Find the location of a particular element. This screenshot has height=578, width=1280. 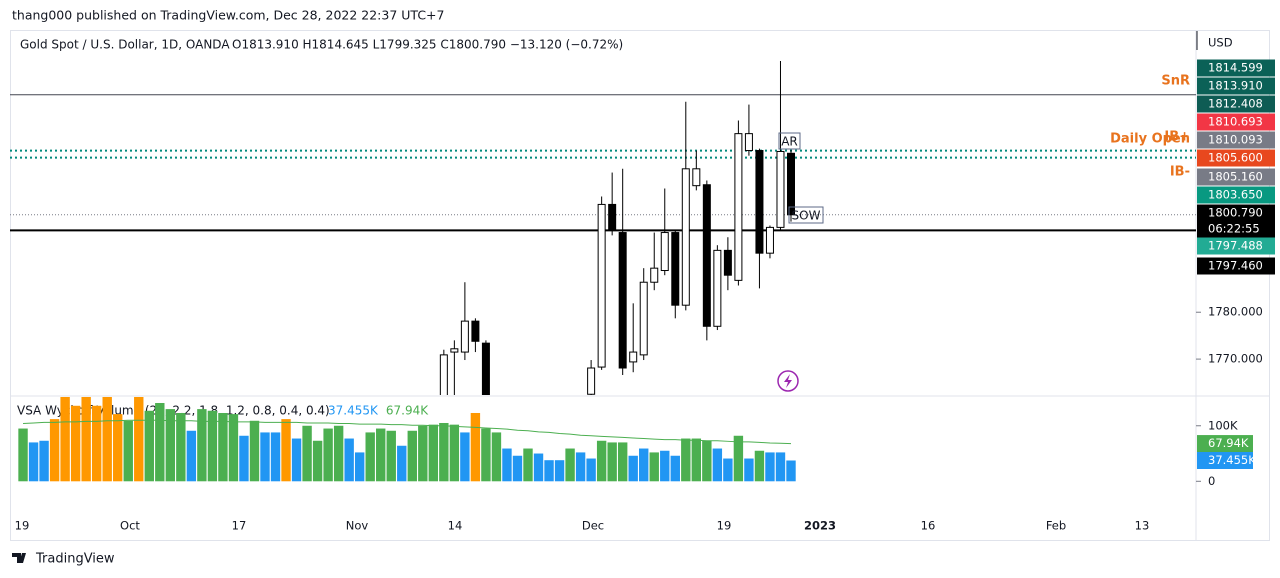

volume-pane is located at coordinates (407, 439).